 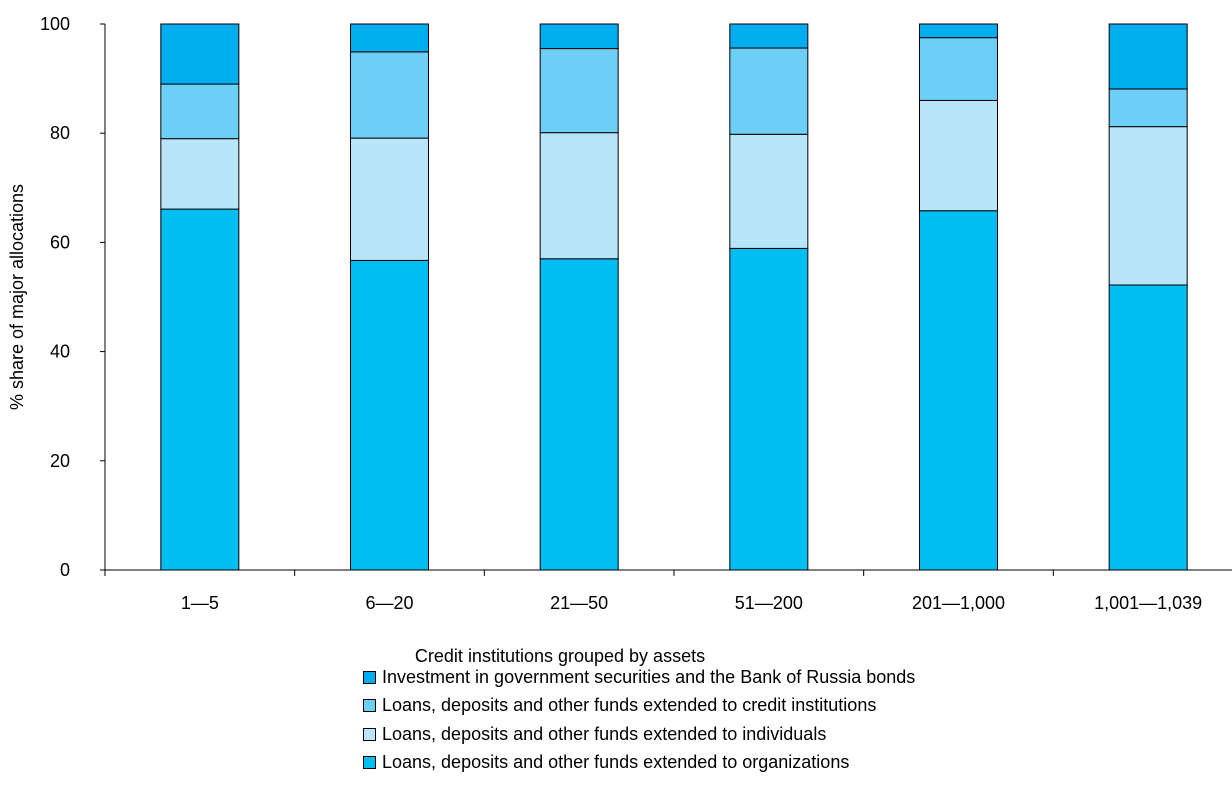 What do you see at coordinates (55, 297) in the screenshot?
I see `y-tick-labels: 0 20 40 60 80 100` at bounding box center [55, 297].